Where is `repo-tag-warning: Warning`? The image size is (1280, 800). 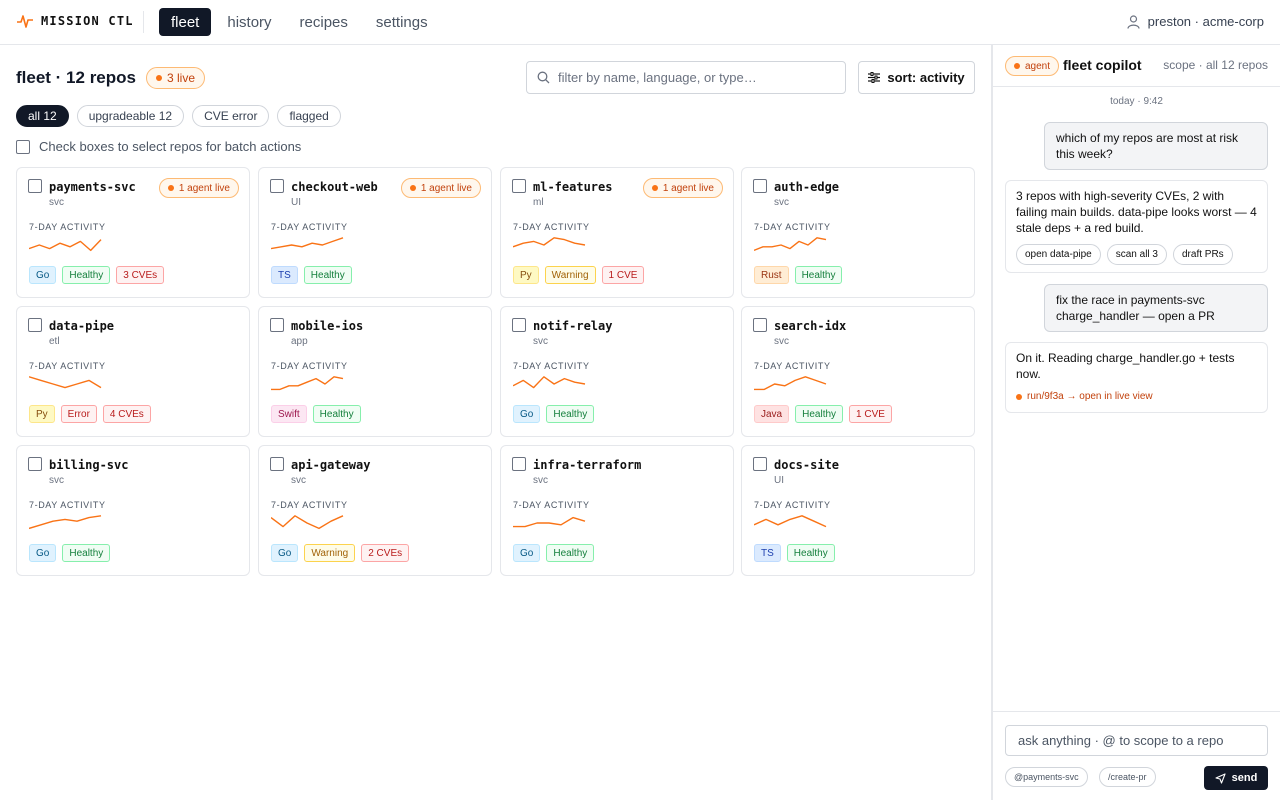 repo-tag-warning: Warning is located at coordinates (570, 275).